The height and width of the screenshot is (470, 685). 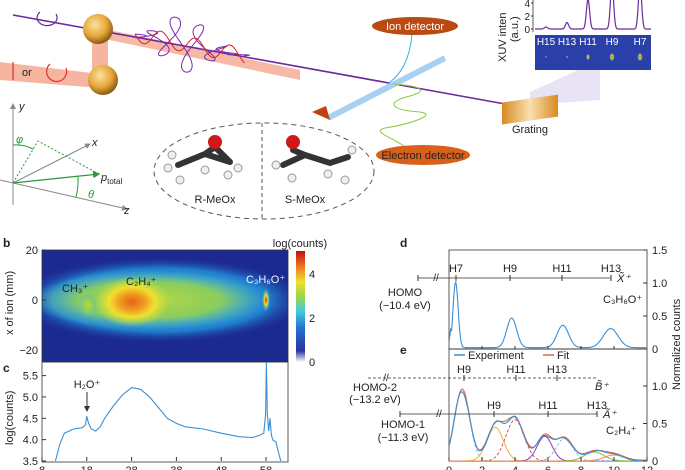 I want to click on xuv-spectral-image, so click(x=593, y=52).